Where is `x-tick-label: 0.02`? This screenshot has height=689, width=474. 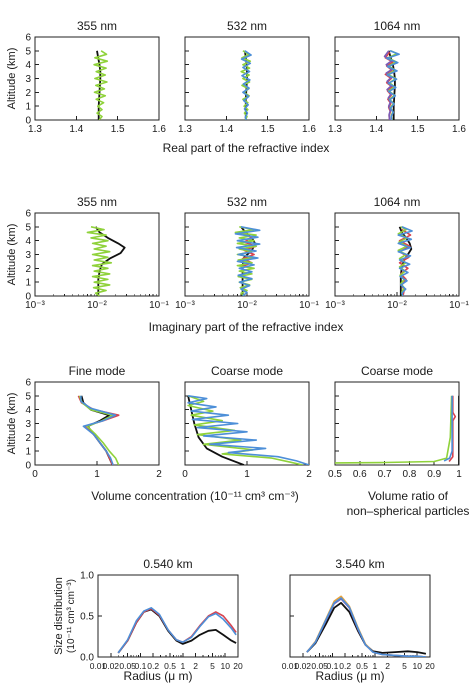 x-tick-label: 0.02 is located at coordinates (302, 666).